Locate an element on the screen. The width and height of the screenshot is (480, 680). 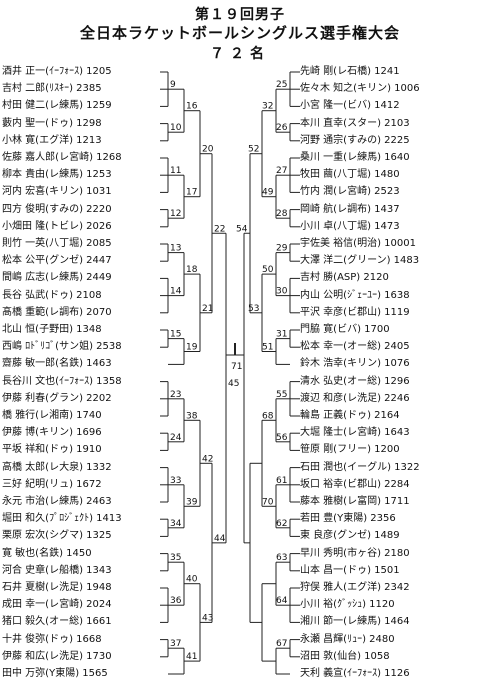
match-number: 67 is located at coordinates (281, 644).